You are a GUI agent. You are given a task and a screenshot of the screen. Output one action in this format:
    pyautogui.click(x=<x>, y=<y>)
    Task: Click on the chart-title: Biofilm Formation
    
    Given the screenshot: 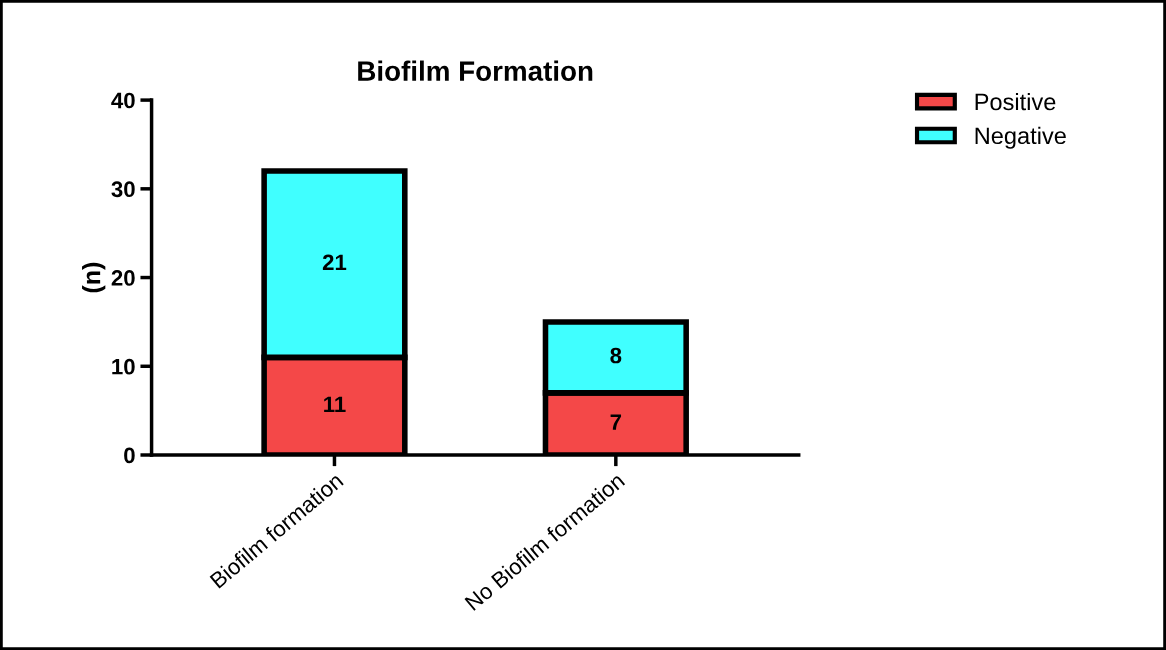 What is the action you would take?
    pyautogui.click(x=475, y=70)
    